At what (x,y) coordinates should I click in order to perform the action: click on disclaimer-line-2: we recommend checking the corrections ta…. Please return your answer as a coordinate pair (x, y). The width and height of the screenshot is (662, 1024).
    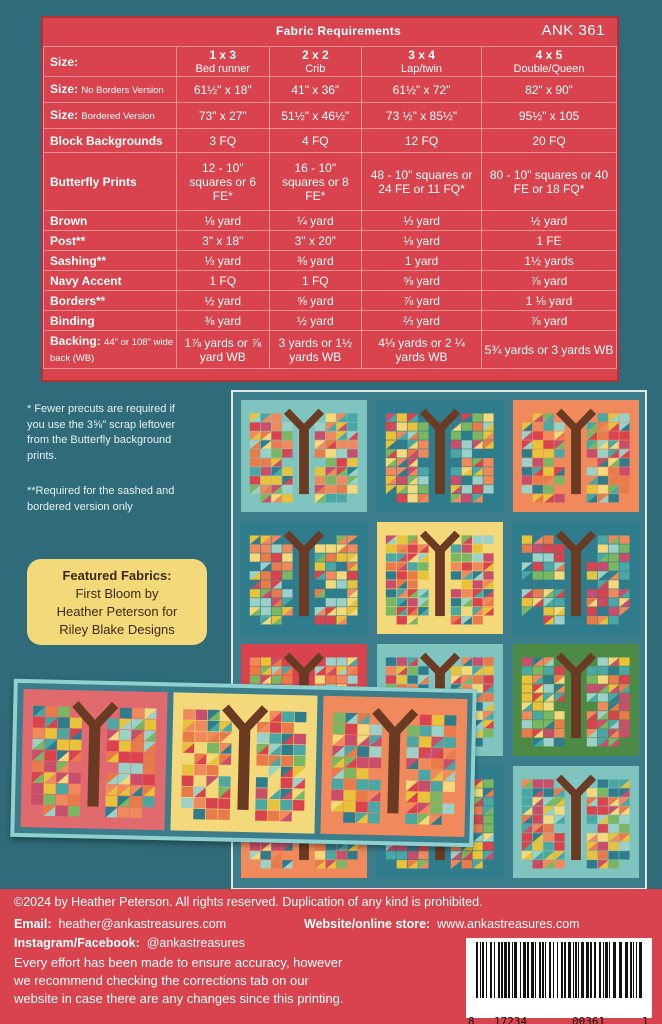
    Looking at the image, I should click on (161, 980).